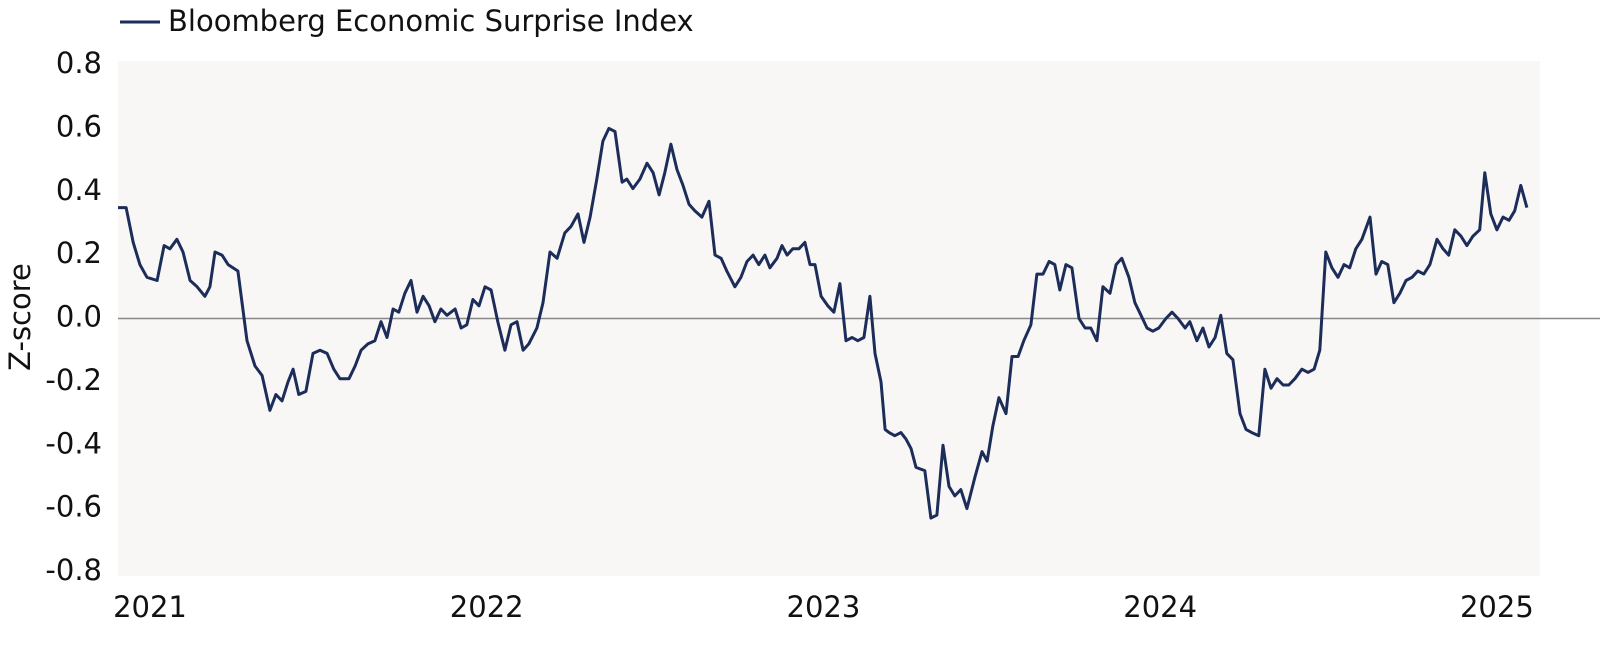 The image size is (1600, 657). Describe the element at coordinates (1497, 607) in the screenshot. I see `x-tick-label: 2025` at that location.